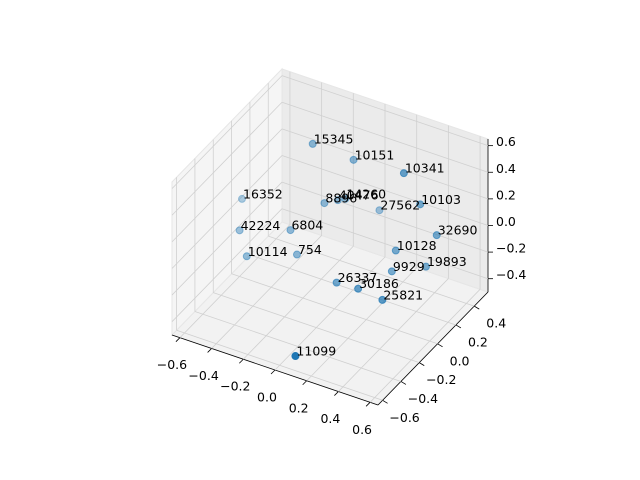 This screenshot has height=480, width=640. Describe the element at coordinates (441, 199) in the screenshot. I see `point-label: 10103` at that location.